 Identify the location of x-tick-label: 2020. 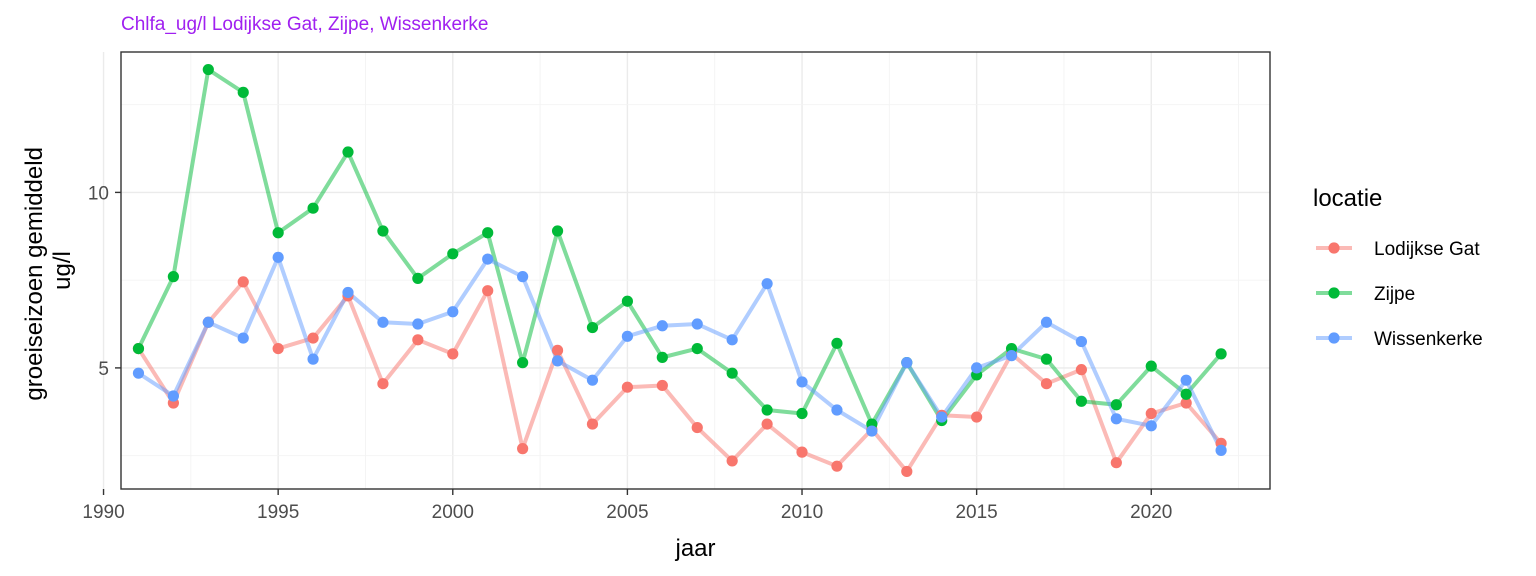
(1151, 512).